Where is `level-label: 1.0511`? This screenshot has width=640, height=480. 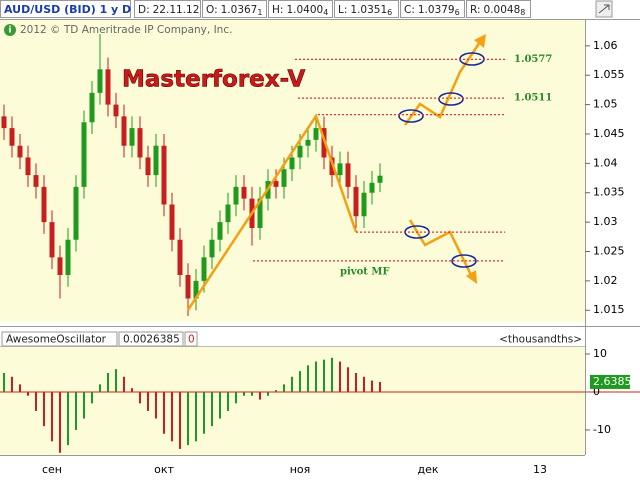
level-label: 1.0511 is located at coordinates (533, 98).